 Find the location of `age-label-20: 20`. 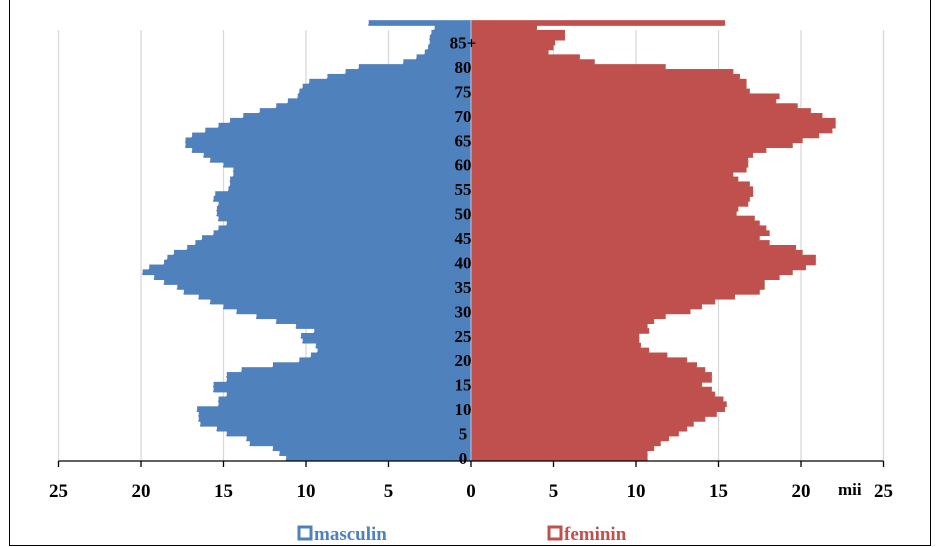

age-label-20: 20 is located at coordinates (463, 360).